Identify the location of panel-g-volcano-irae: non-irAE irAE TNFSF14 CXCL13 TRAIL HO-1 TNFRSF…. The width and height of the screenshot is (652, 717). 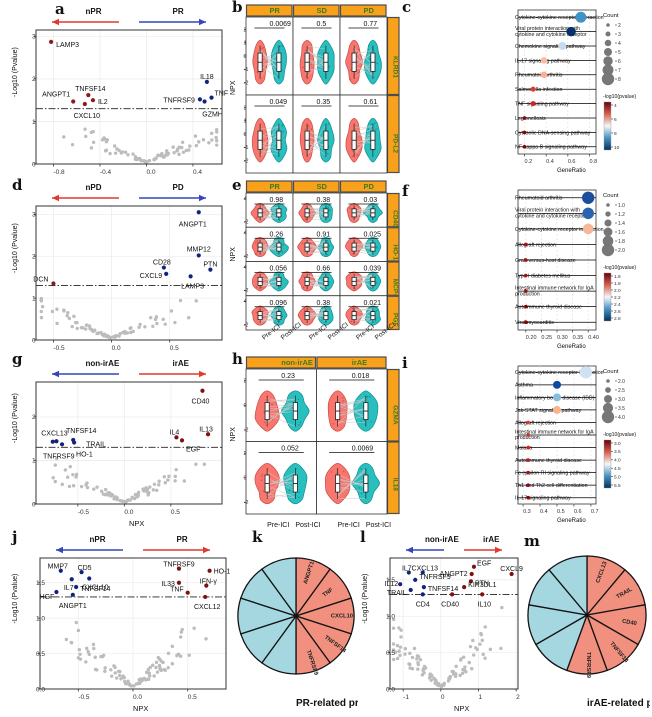
(118, 443).